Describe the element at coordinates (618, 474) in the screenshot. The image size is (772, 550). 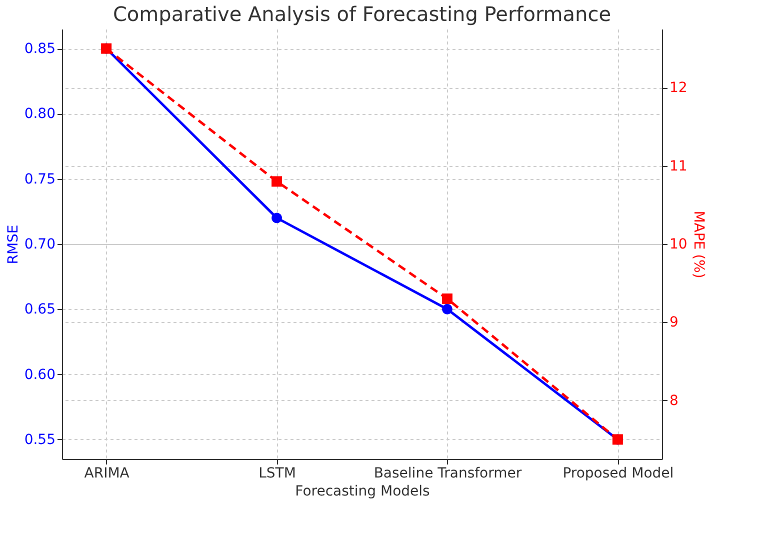
I see `x-tick-label: Proposed Model` at that location.